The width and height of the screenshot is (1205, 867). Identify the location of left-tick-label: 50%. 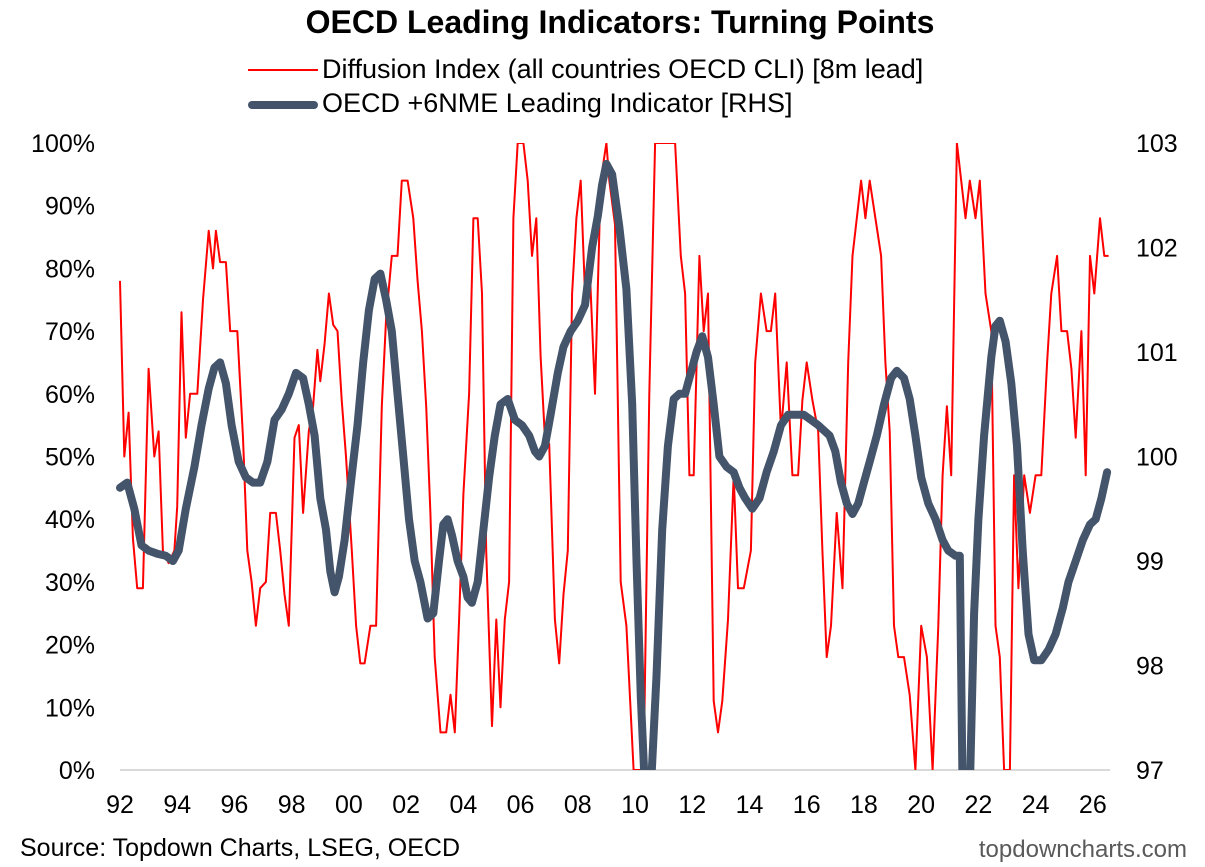
(70, 458).